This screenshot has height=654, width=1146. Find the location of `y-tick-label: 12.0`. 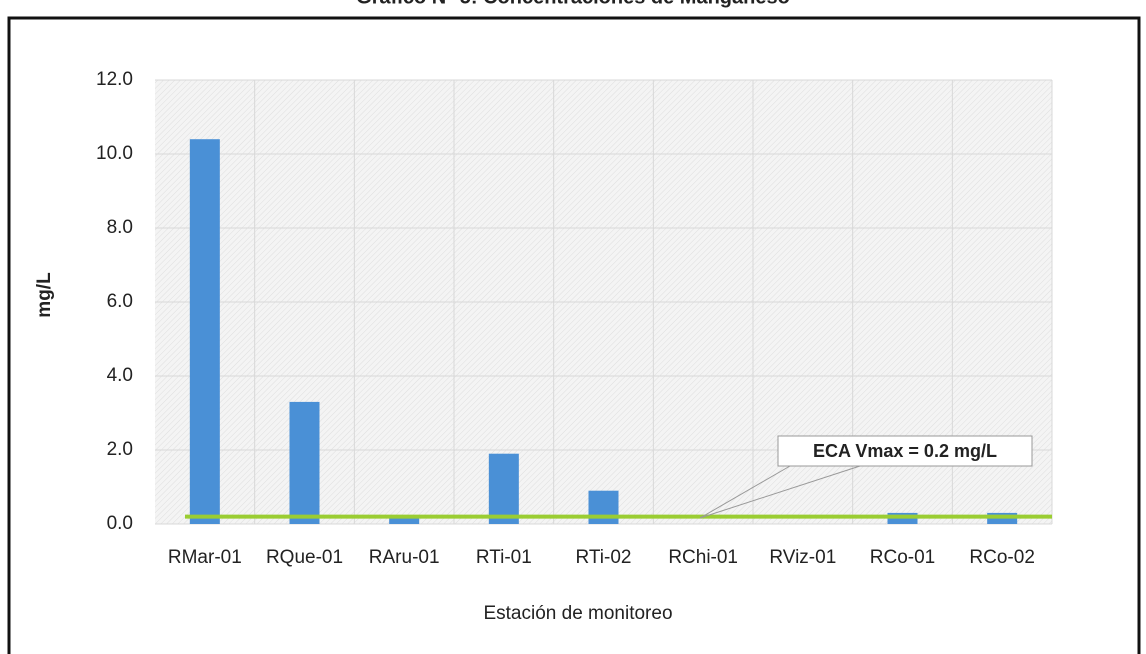

y-tick-label: 12.0 is located at coordinates (114, 79).